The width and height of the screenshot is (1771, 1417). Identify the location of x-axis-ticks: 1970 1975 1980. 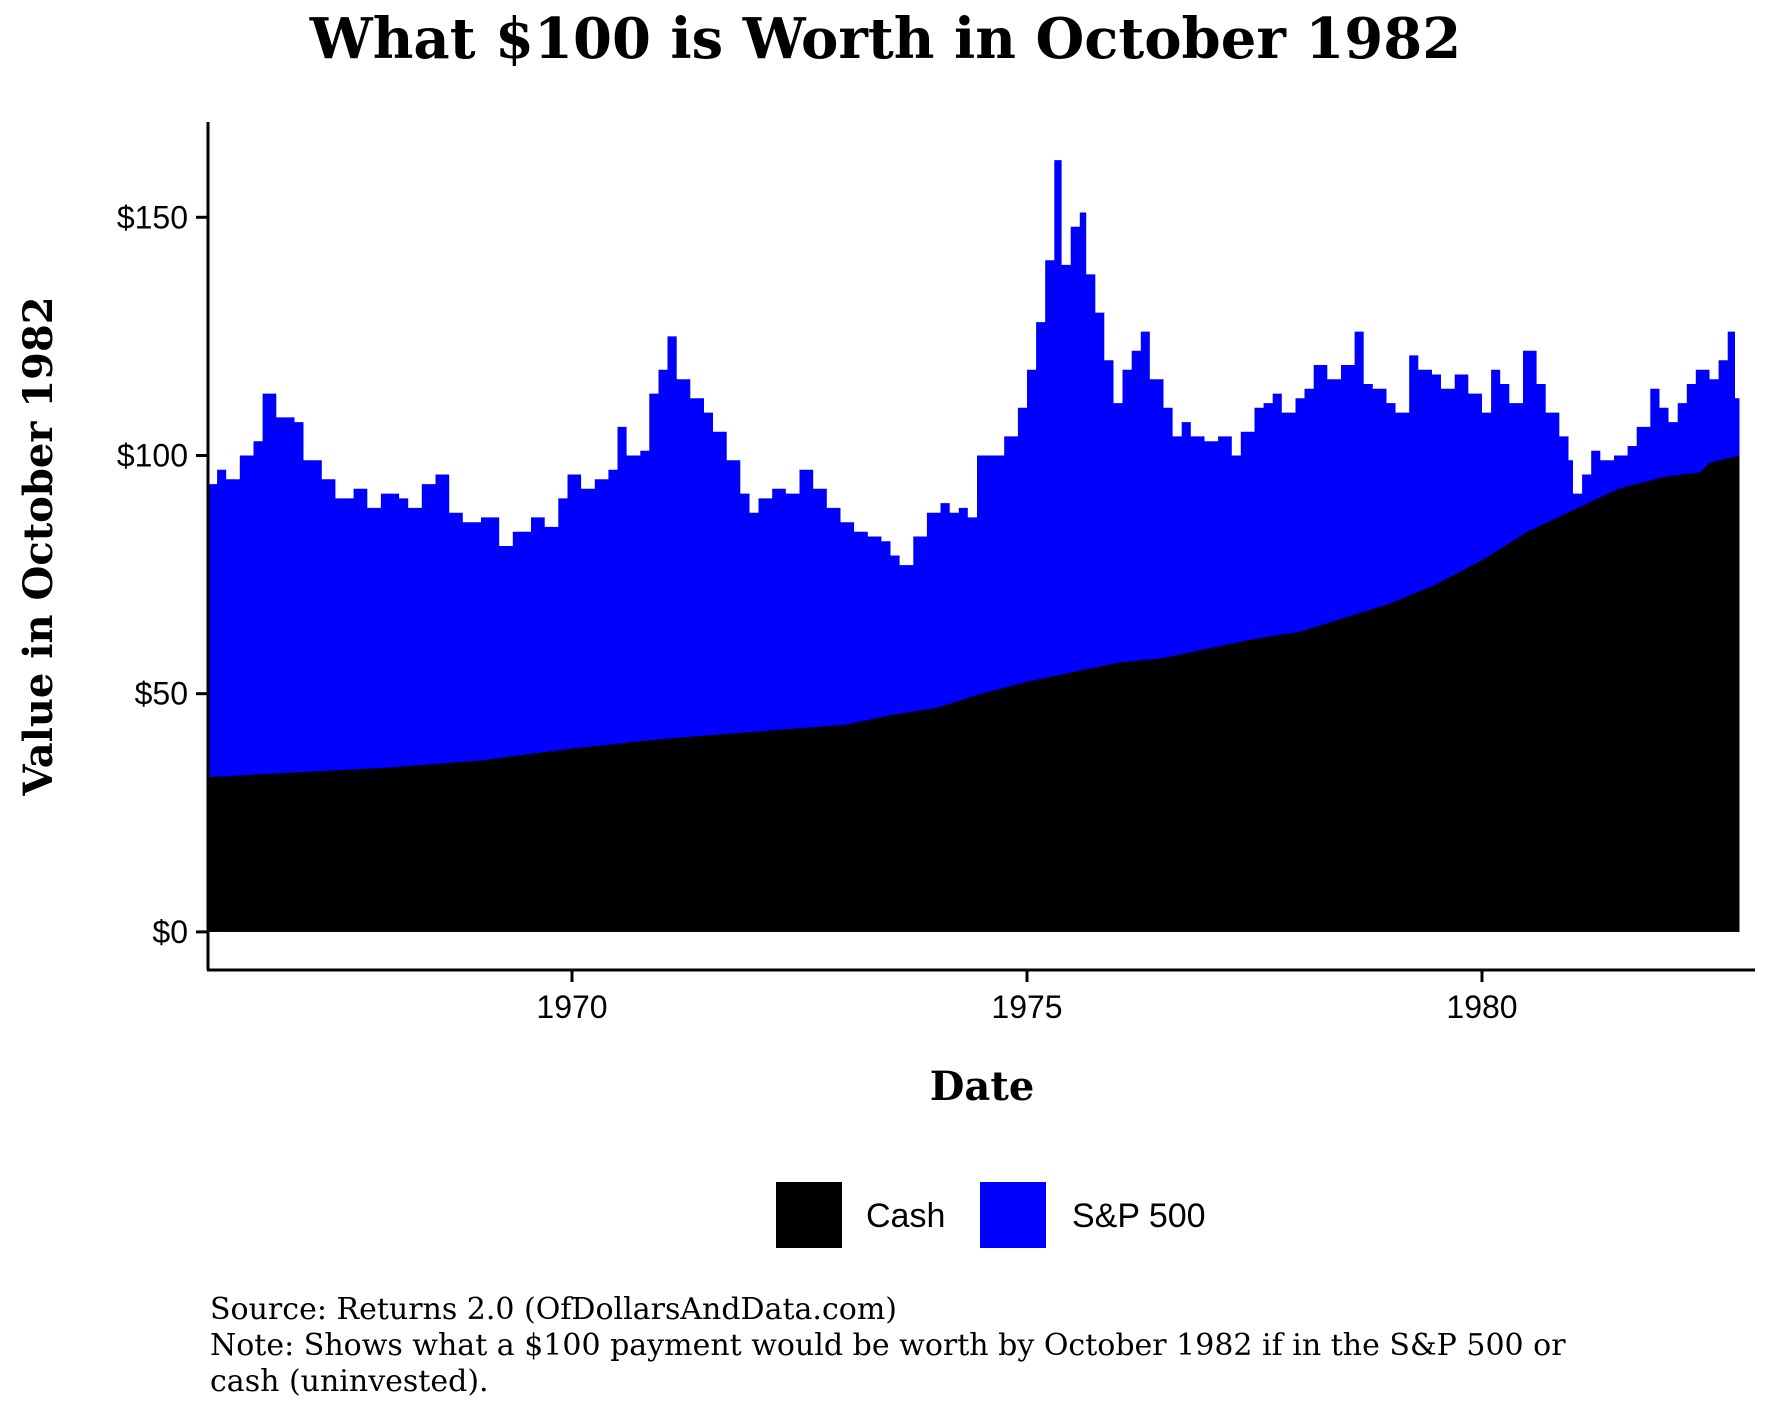
(1027, 997).